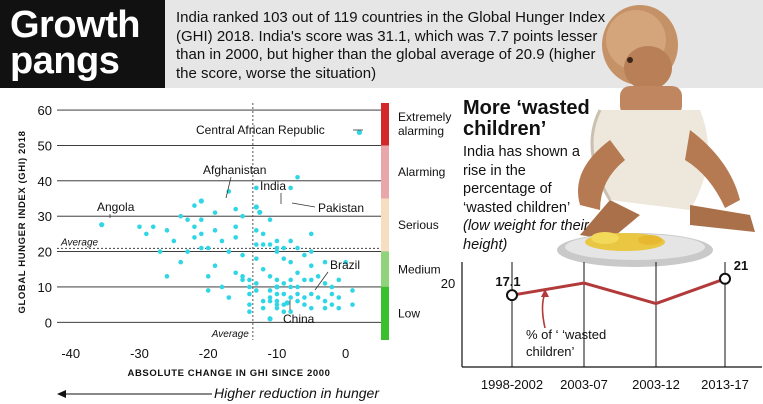 The height and width of the screenshot is (404, 763). Describe the element at coordinates (409, 313) in the screenshot. I see `severity-label: Low` at that location.